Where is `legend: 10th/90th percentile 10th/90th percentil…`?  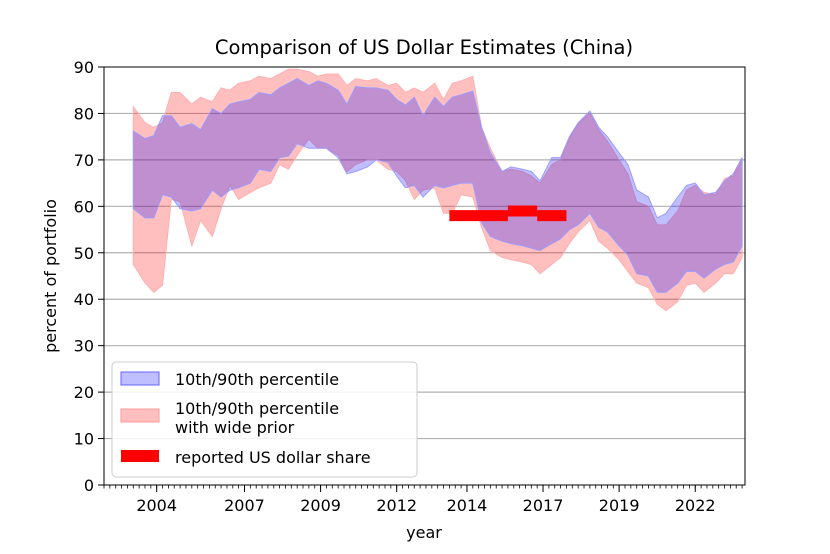 legend: 10th/90th percentile 10th/90th percentil… is located at coordinates (264, 419).